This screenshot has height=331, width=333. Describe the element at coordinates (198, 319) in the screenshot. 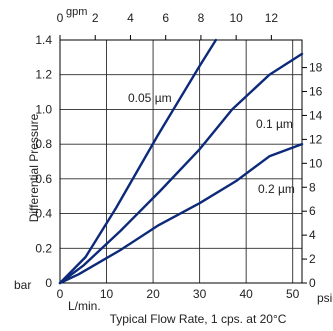

I see `x-axis-title: Typical Flow Rate, 1 cps. at 20°C` at that location.